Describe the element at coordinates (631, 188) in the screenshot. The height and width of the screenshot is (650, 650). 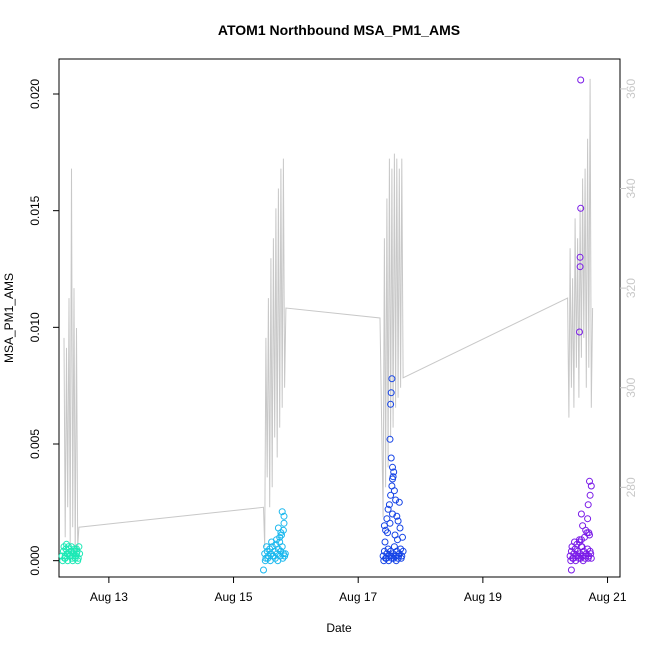
I see `y2-tick-label: 340` at that location.